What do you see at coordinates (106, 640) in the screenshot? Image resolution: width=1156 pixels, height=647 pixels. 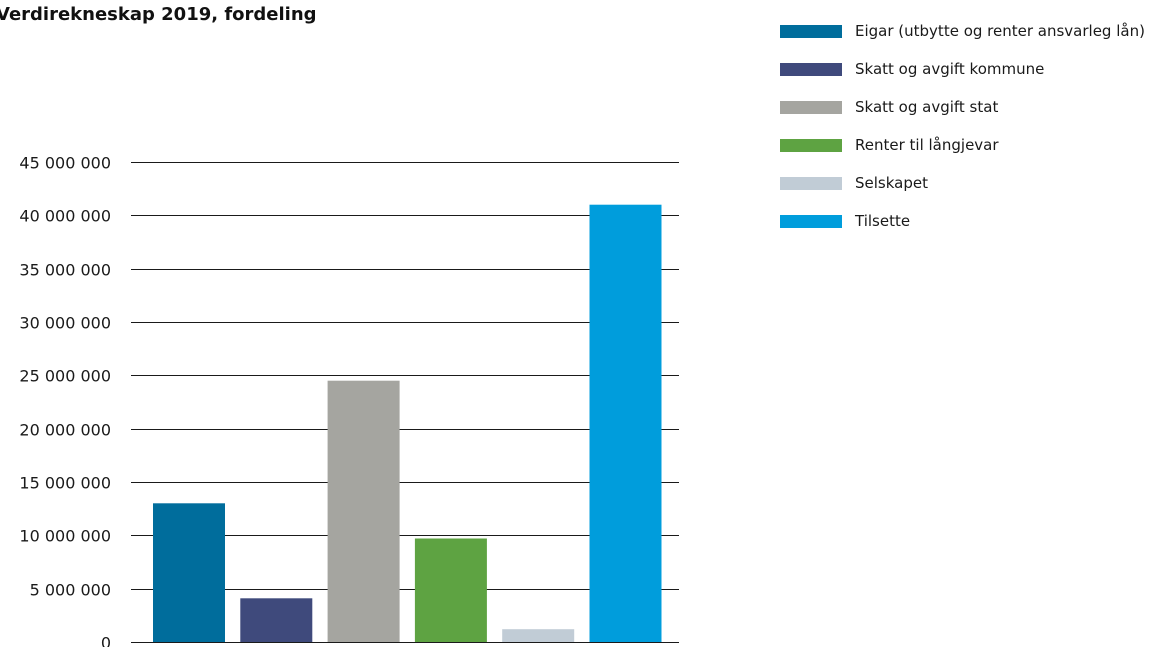 I see `y-tick-label: 0` at bounding box center [106, 640].